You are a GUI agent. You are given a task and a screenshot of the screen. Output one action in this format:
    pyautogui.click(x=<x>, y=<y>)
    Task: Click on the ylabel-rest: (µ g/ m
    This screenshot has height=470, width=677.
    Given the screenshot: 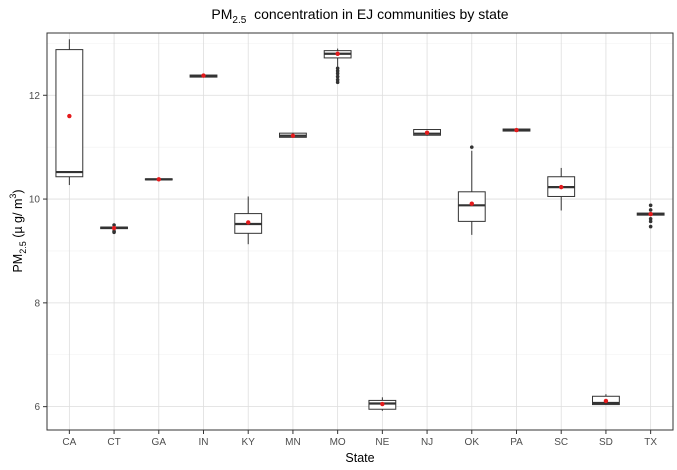 What is the action you would take?
    pyautogui.click(x=18, y=220)
    